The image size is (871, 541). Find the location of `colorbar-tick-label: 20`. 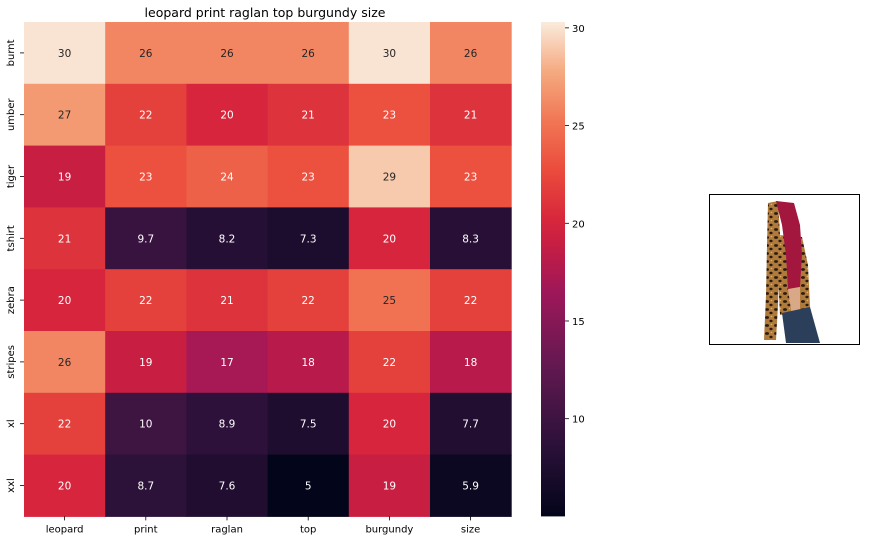

colorbar-tick-label: 20 is located at coordinates (578, 224).